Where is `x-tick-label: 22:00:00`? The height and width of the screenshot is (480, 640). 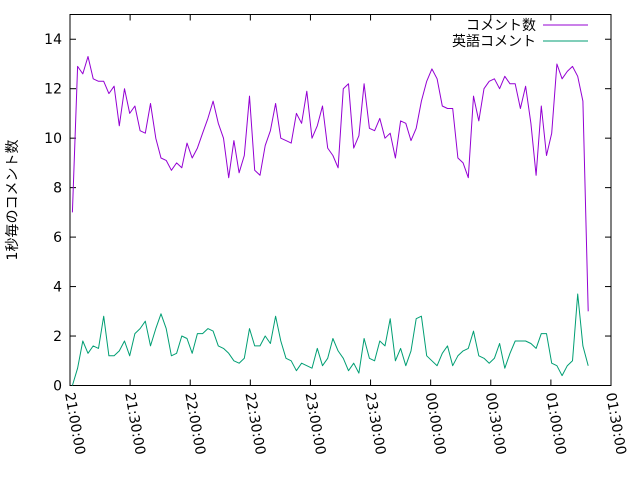
x-tick-label: 22:00:00 is located at coordinates (194, 423).